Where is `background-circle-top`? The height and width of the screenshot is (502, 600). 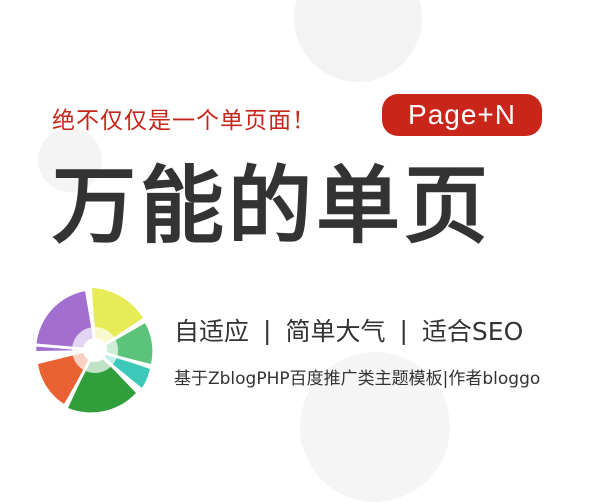 background-circle-top is located at coordinates (358, 41).